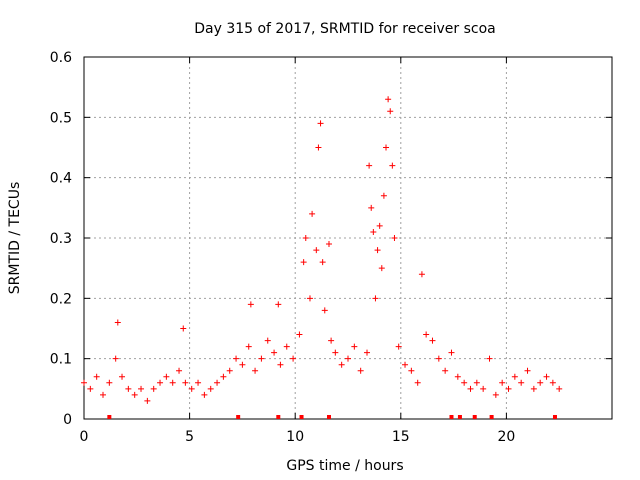 This screenshot has width=640, height=480. I want to click on y-tick-label: 0.5, so click(61, 118).